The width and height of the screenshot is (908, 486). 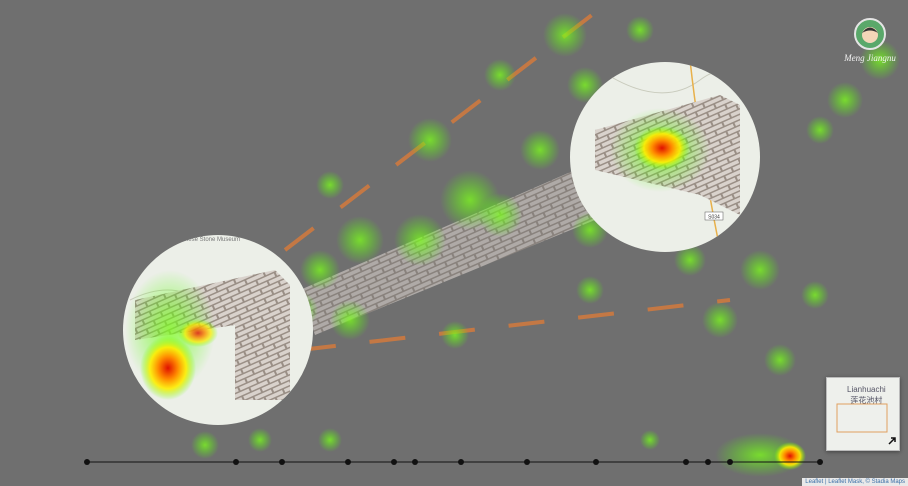 I want to click on minimap: Lianhuachi 莲花池村, so click(x=863, y=414).